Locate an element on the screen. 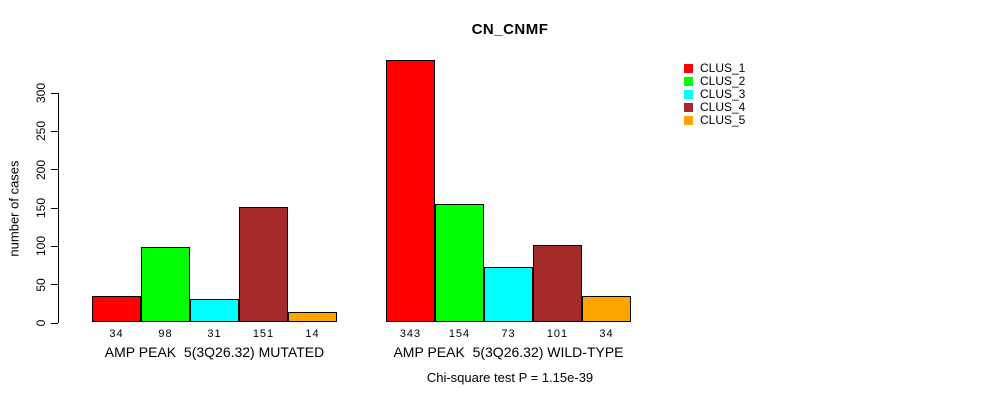  y-axis-tick-label: 250 is located at coordinates (41, 131).